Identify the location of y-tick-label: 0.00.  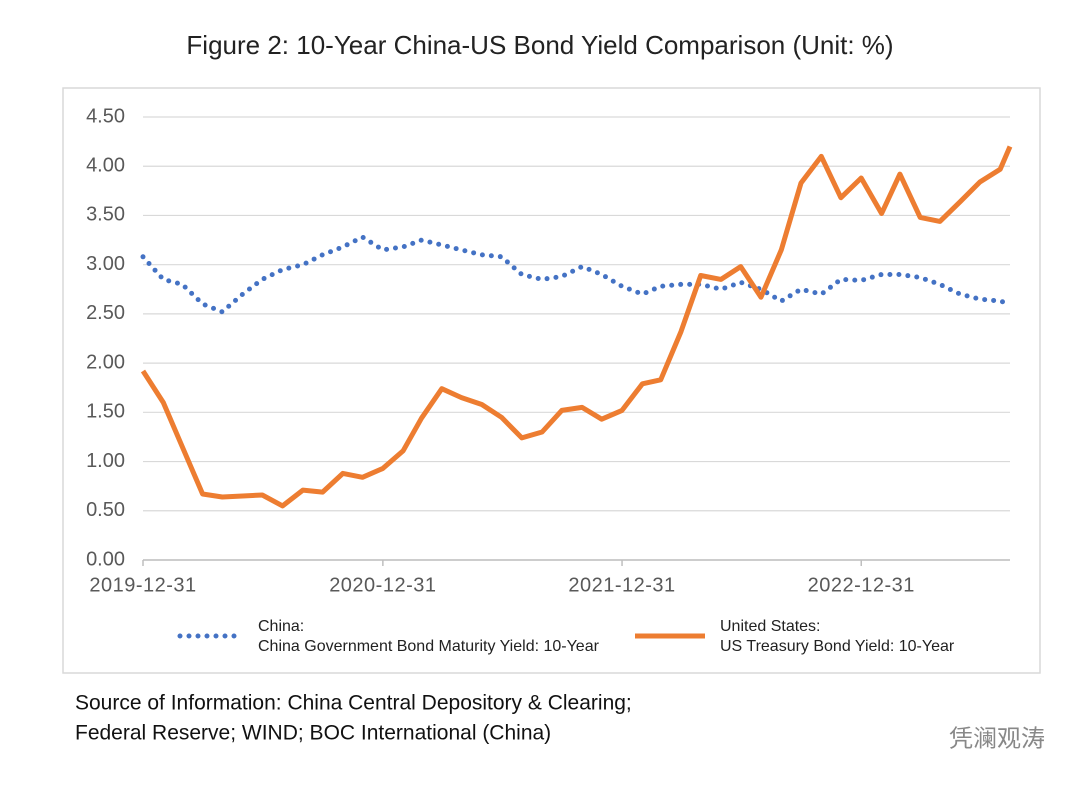
(105, 559).